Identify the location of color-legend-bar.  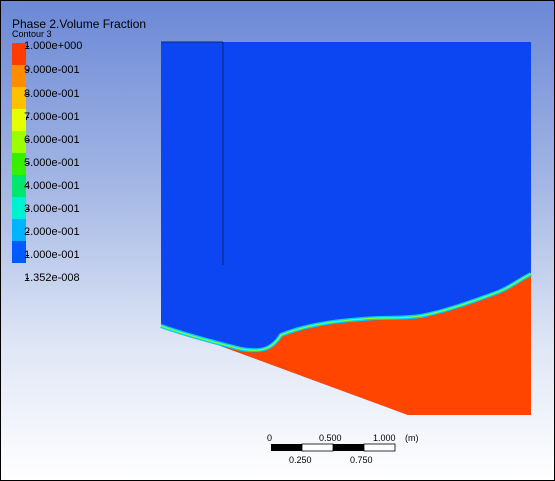
(19, 153).